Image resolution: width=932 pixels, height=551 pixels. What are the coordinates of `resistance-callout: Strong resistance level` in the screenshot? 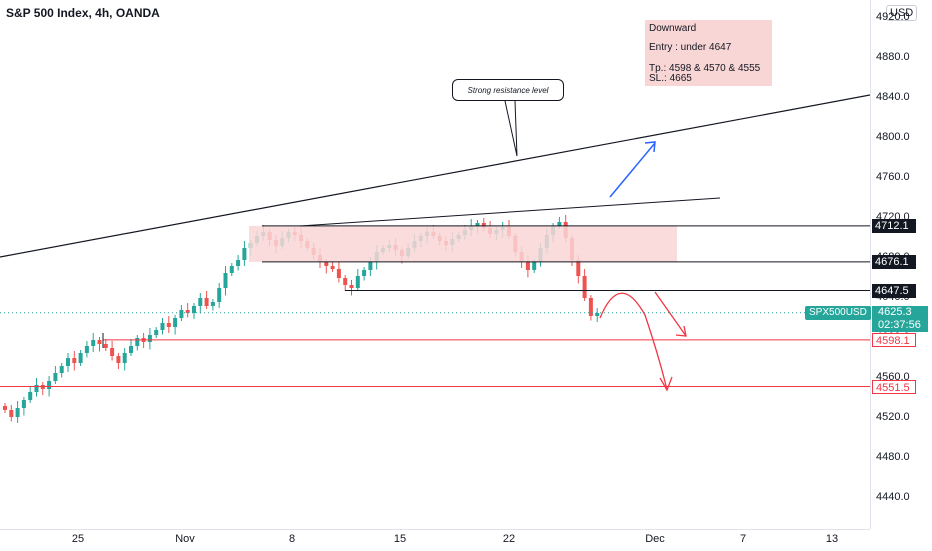 It's located at (508, 90).